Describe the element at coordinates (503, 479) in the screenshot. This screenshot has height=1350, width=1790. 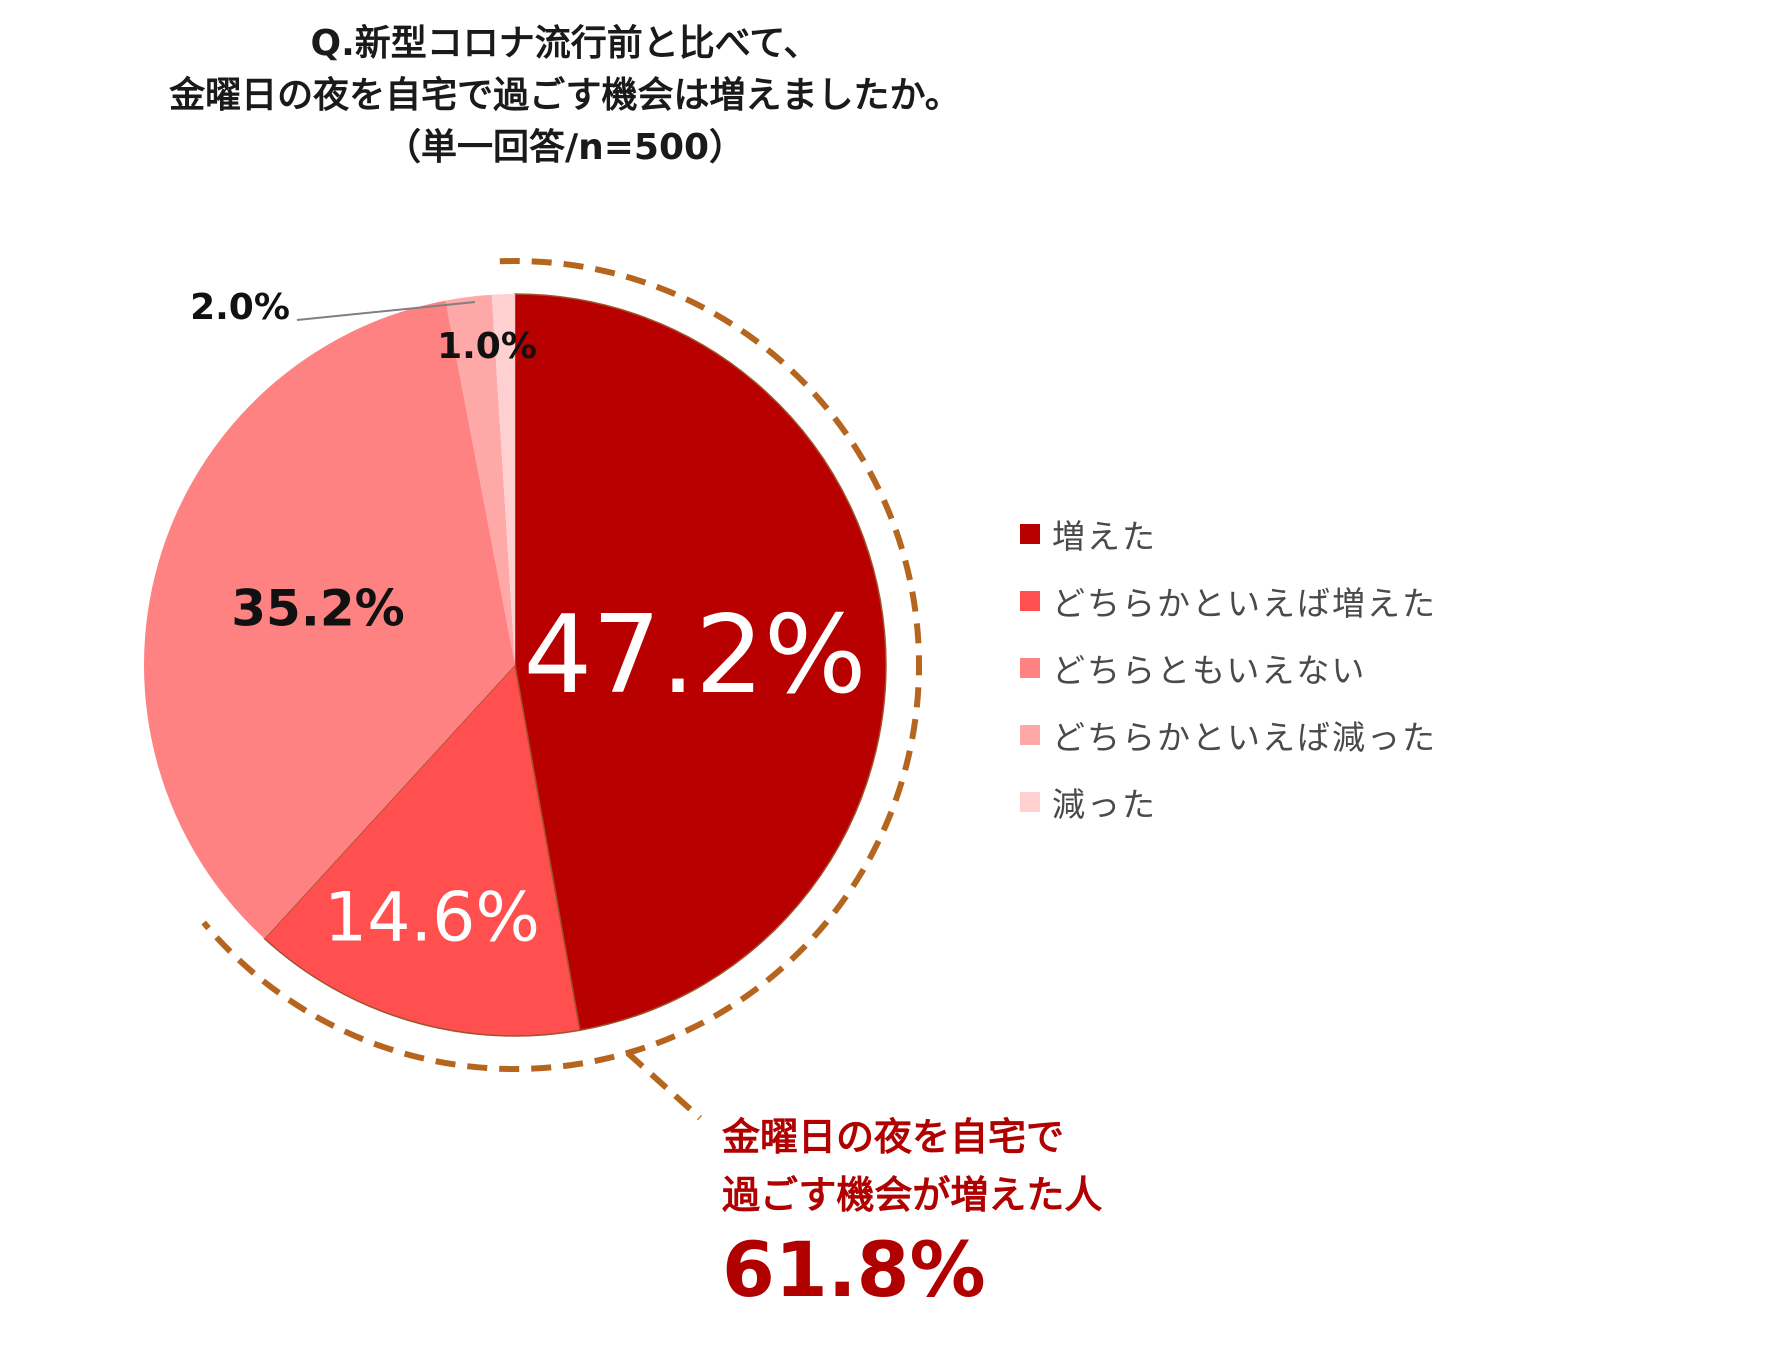
I see `pie-slice-decreased` at that location.